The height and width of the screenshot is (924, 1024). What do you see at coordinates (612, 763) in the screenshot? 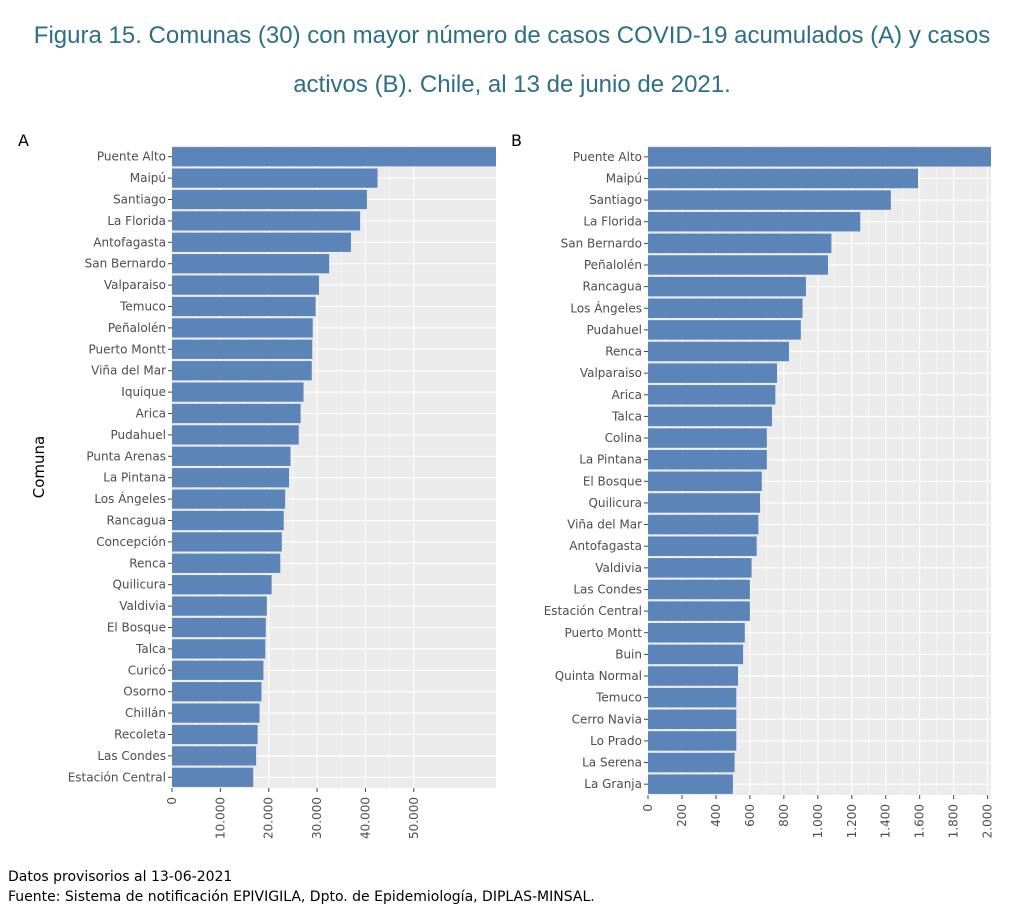
I see `y-tick-label: La Serena` at bounding box center [612, 763].